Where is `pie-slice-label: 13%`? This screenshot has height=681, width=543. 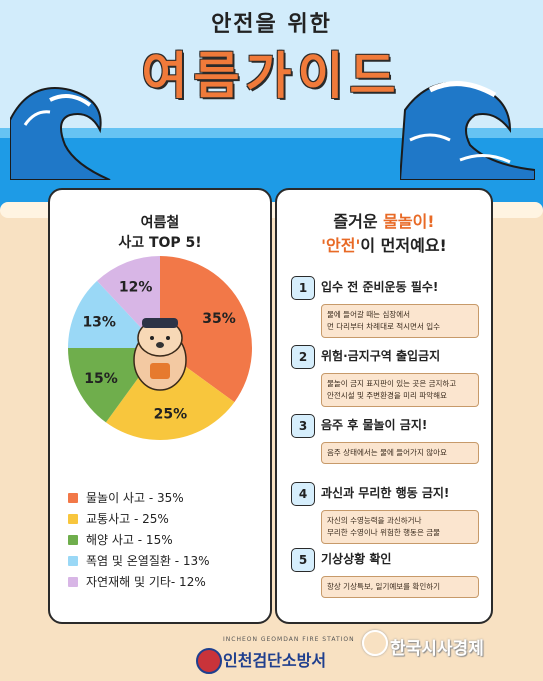 pie-slice-label: 13% is located at coordinates (99, 323).